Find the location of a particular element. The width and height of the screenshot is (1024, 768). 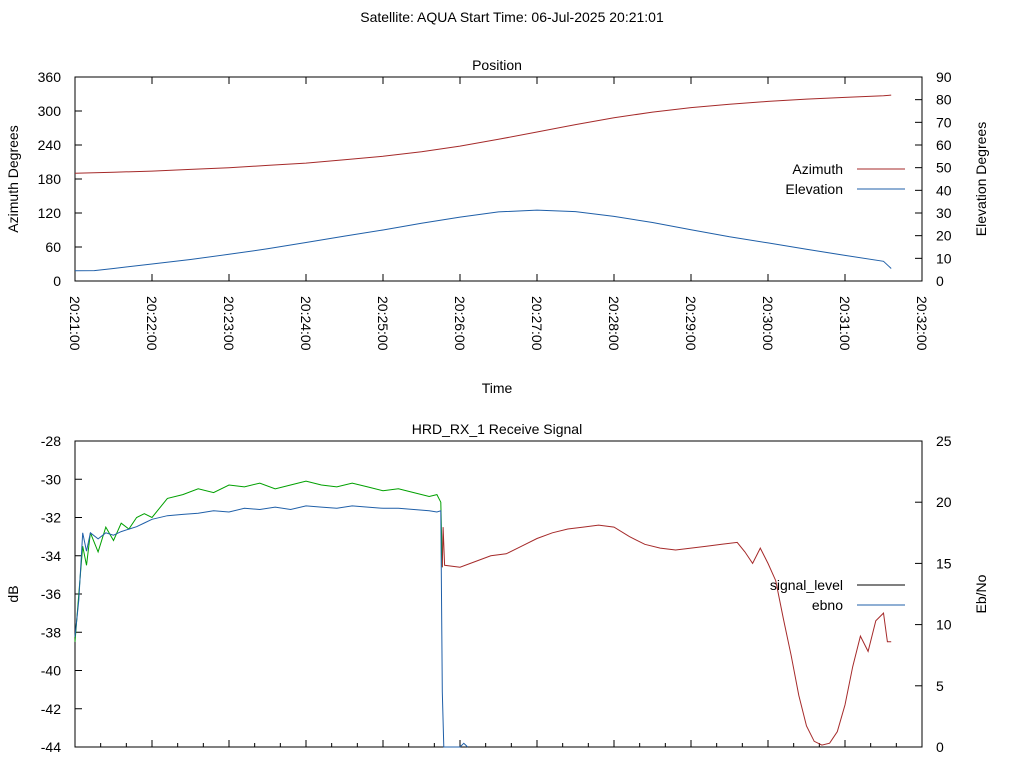

y2-tick-label: 80 is located at coordinates (944, 100).